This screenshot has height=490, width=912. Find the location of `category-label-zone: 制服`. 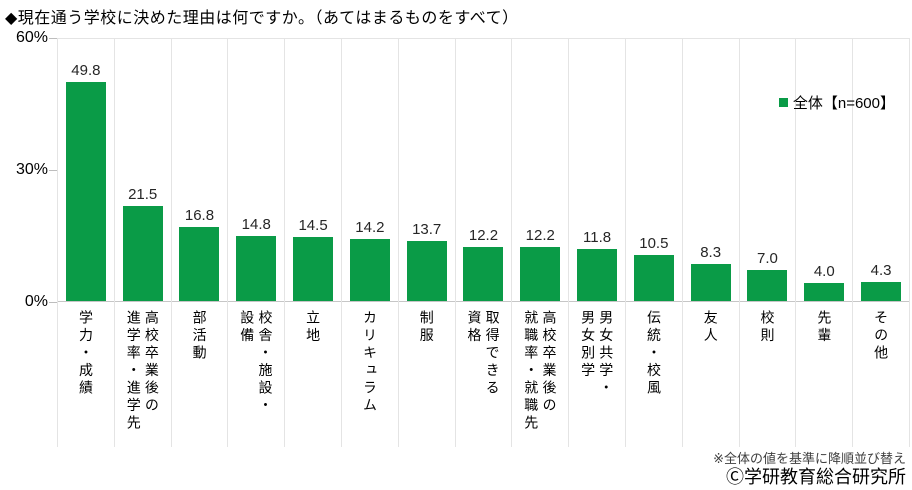

category-label-zone: 制服 is located at coordinates (427, 374).